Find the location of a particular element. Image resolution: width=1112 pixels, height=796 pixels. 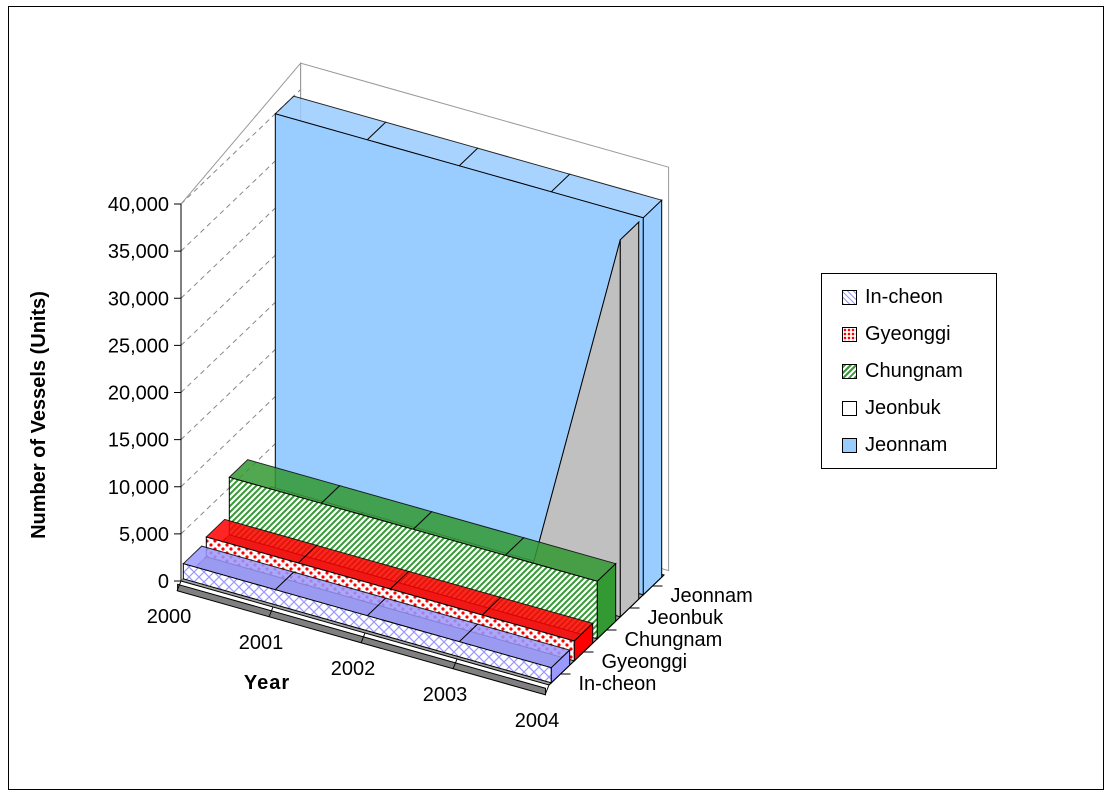

depth-axis-label: Jeonbuk is located at coordinates (686, 618).